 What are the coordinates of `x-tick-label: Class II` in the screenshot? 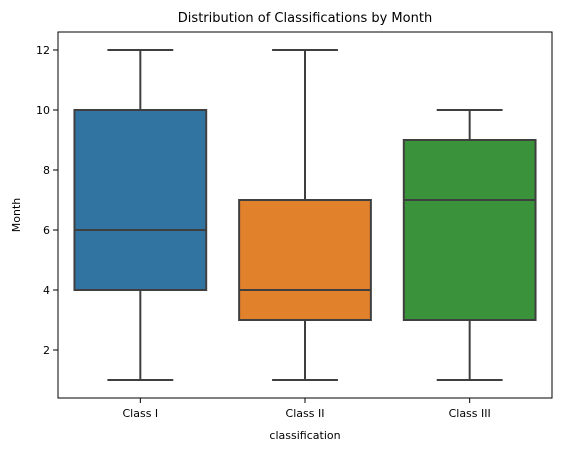 It's located at (305, 413).